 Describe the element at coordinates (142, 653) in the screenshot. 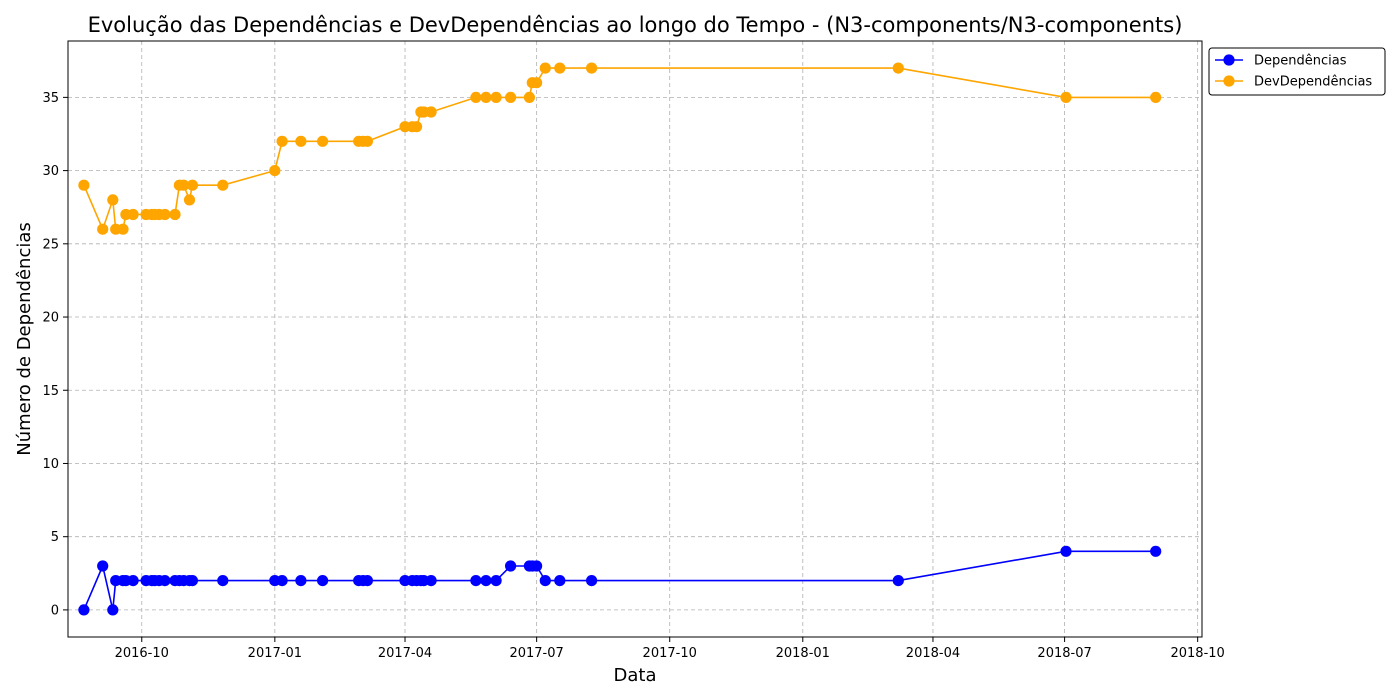

I see `x-tick-label: 2016-10` at that location.